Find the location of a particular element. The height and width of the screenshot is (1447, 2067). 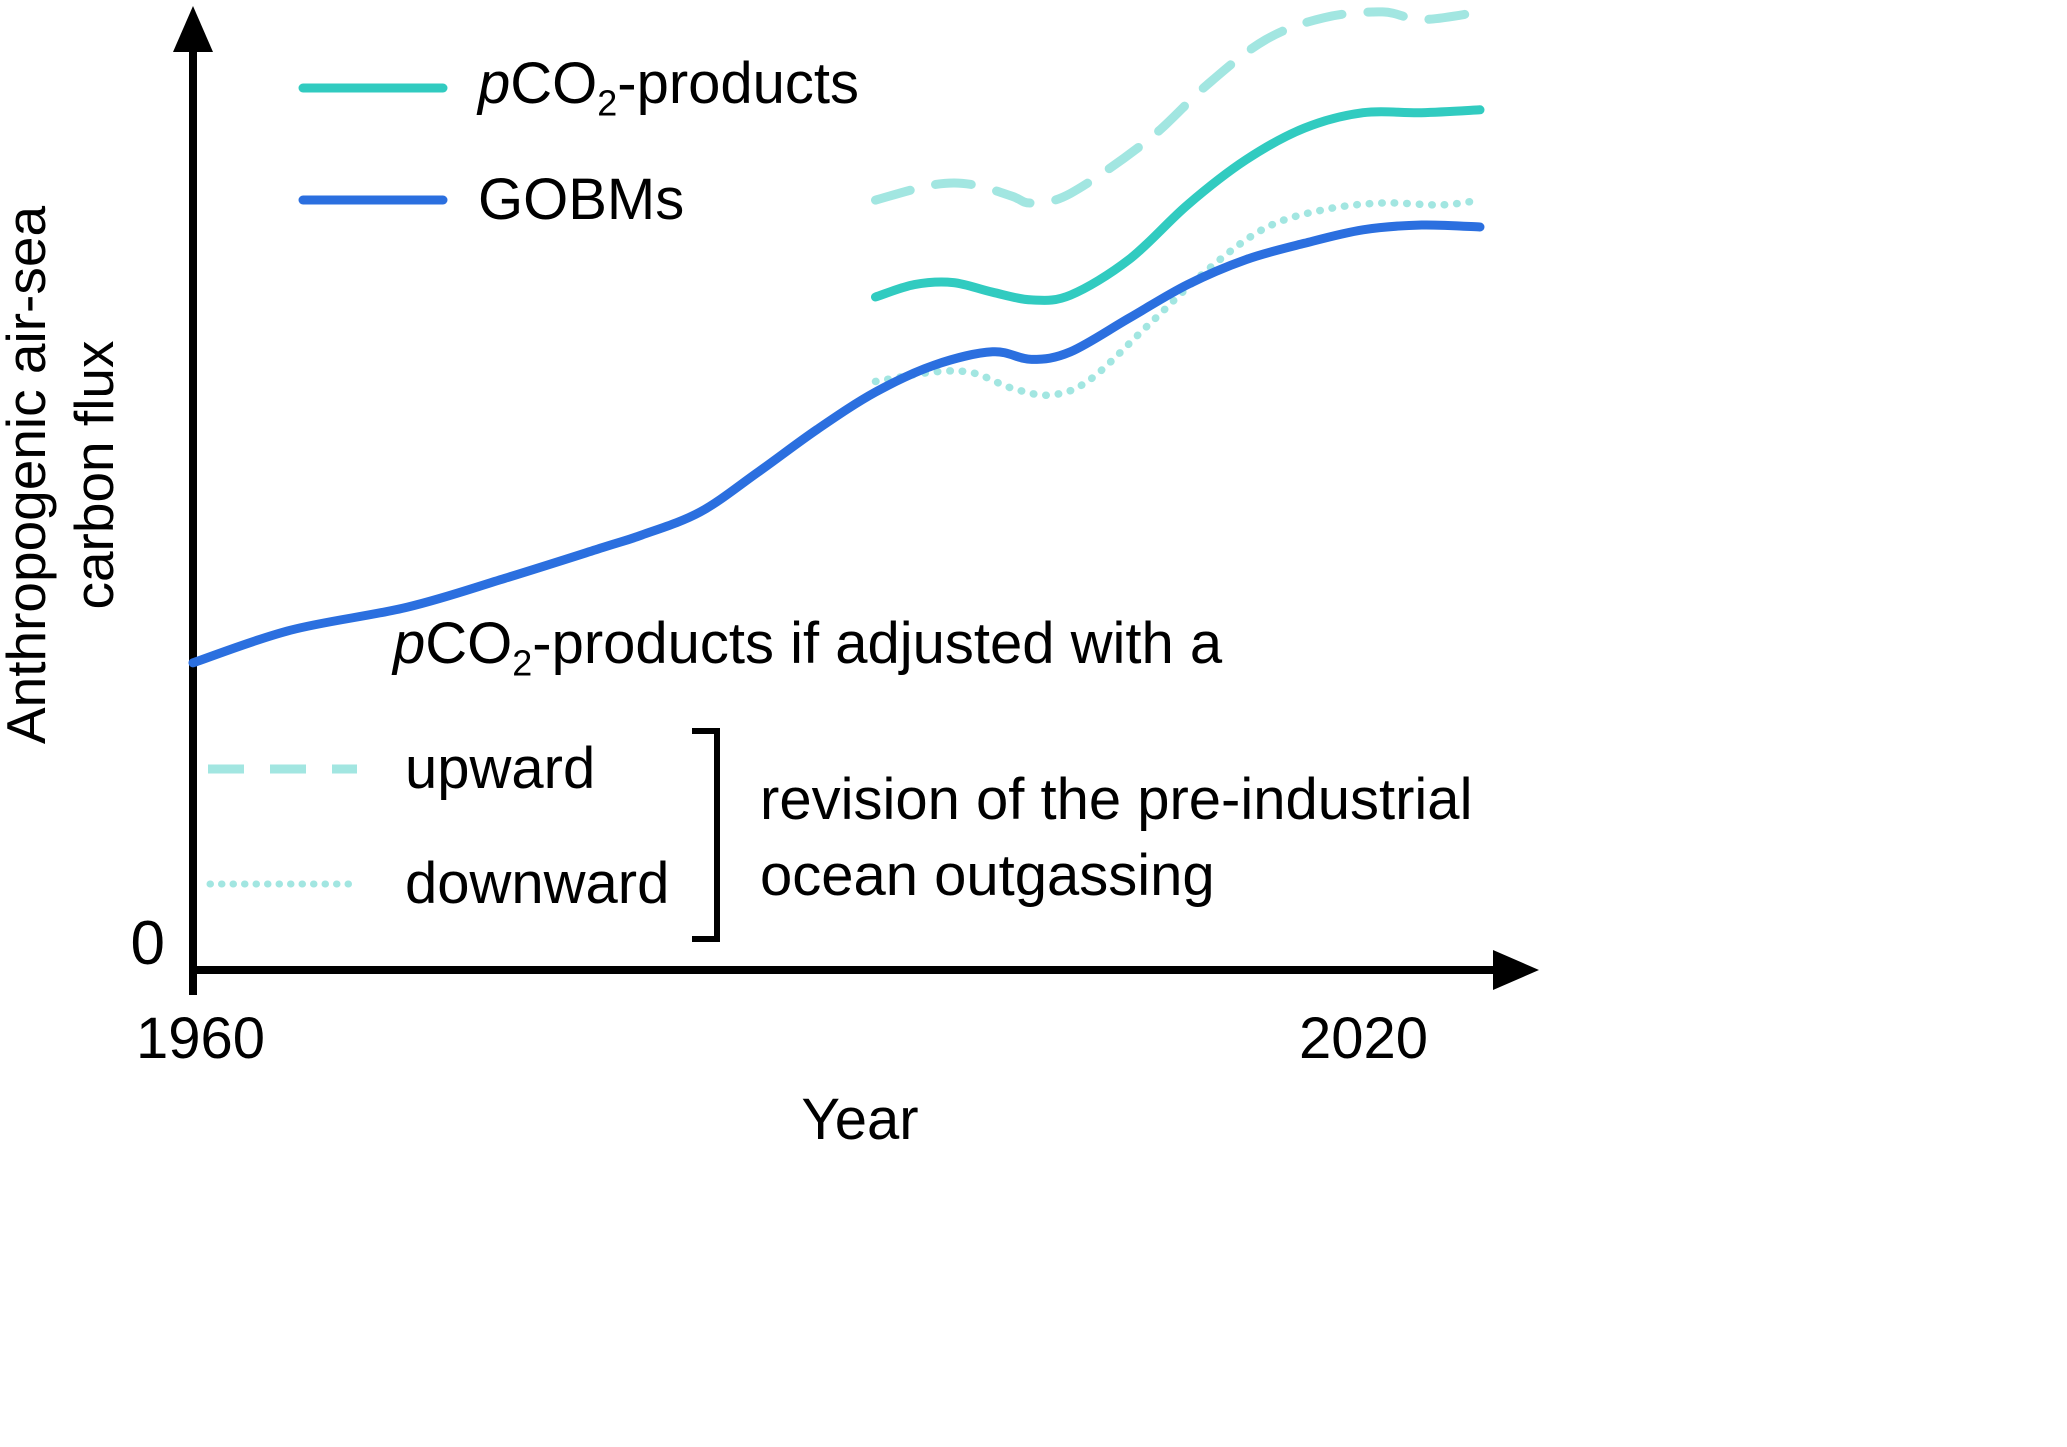

legend-item-downward: downward is located at coordinates (437, 884).